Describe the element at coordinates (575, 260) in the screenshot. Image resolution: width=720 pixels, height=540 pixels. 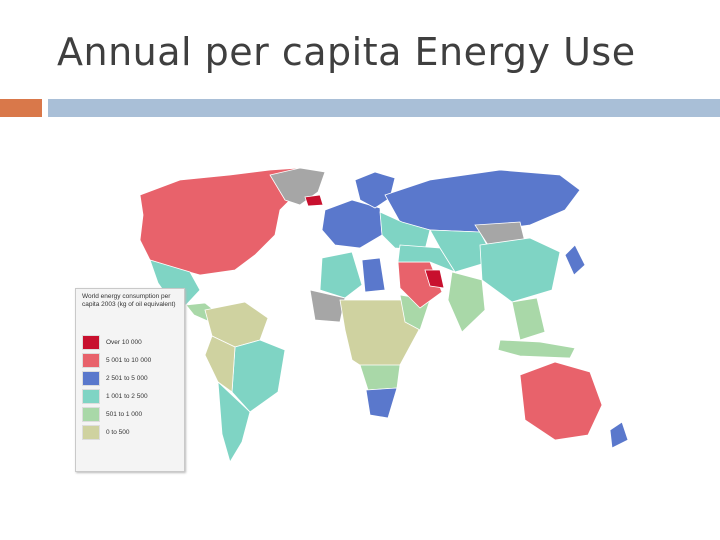
I see `region-japan` at that location.